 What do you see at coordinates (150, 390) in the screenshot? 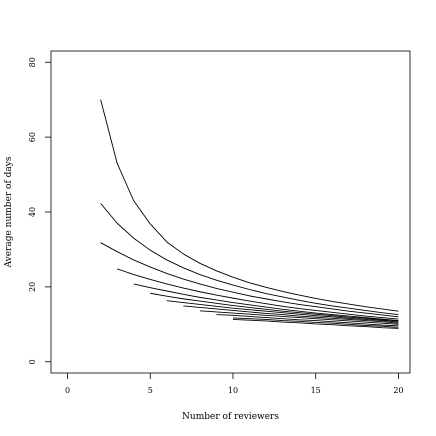
I see `x-tick-label-1: 5` at bounding box center [150, 390].